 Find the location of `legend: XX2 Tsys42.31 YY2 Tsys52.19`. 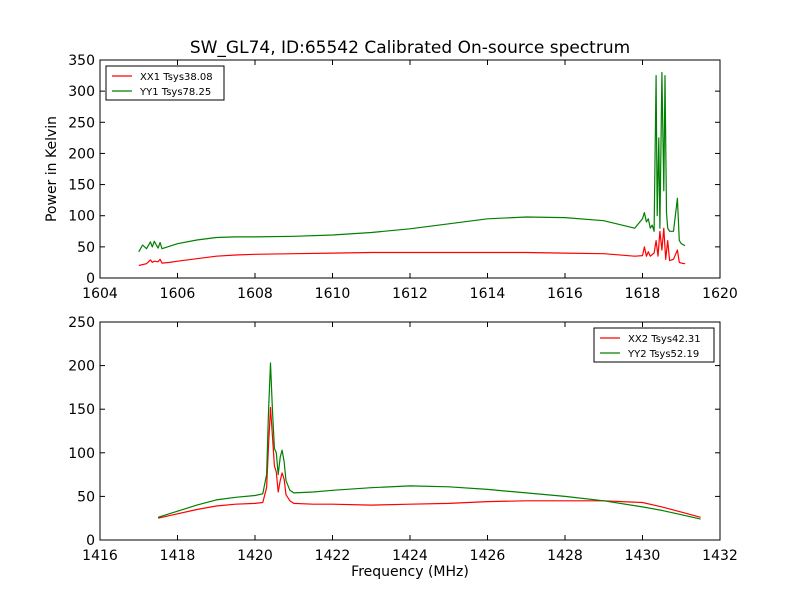

legend: XX2 Tsys42.31 YY2 Tsys52.19 is located at coordinates (654, 345).